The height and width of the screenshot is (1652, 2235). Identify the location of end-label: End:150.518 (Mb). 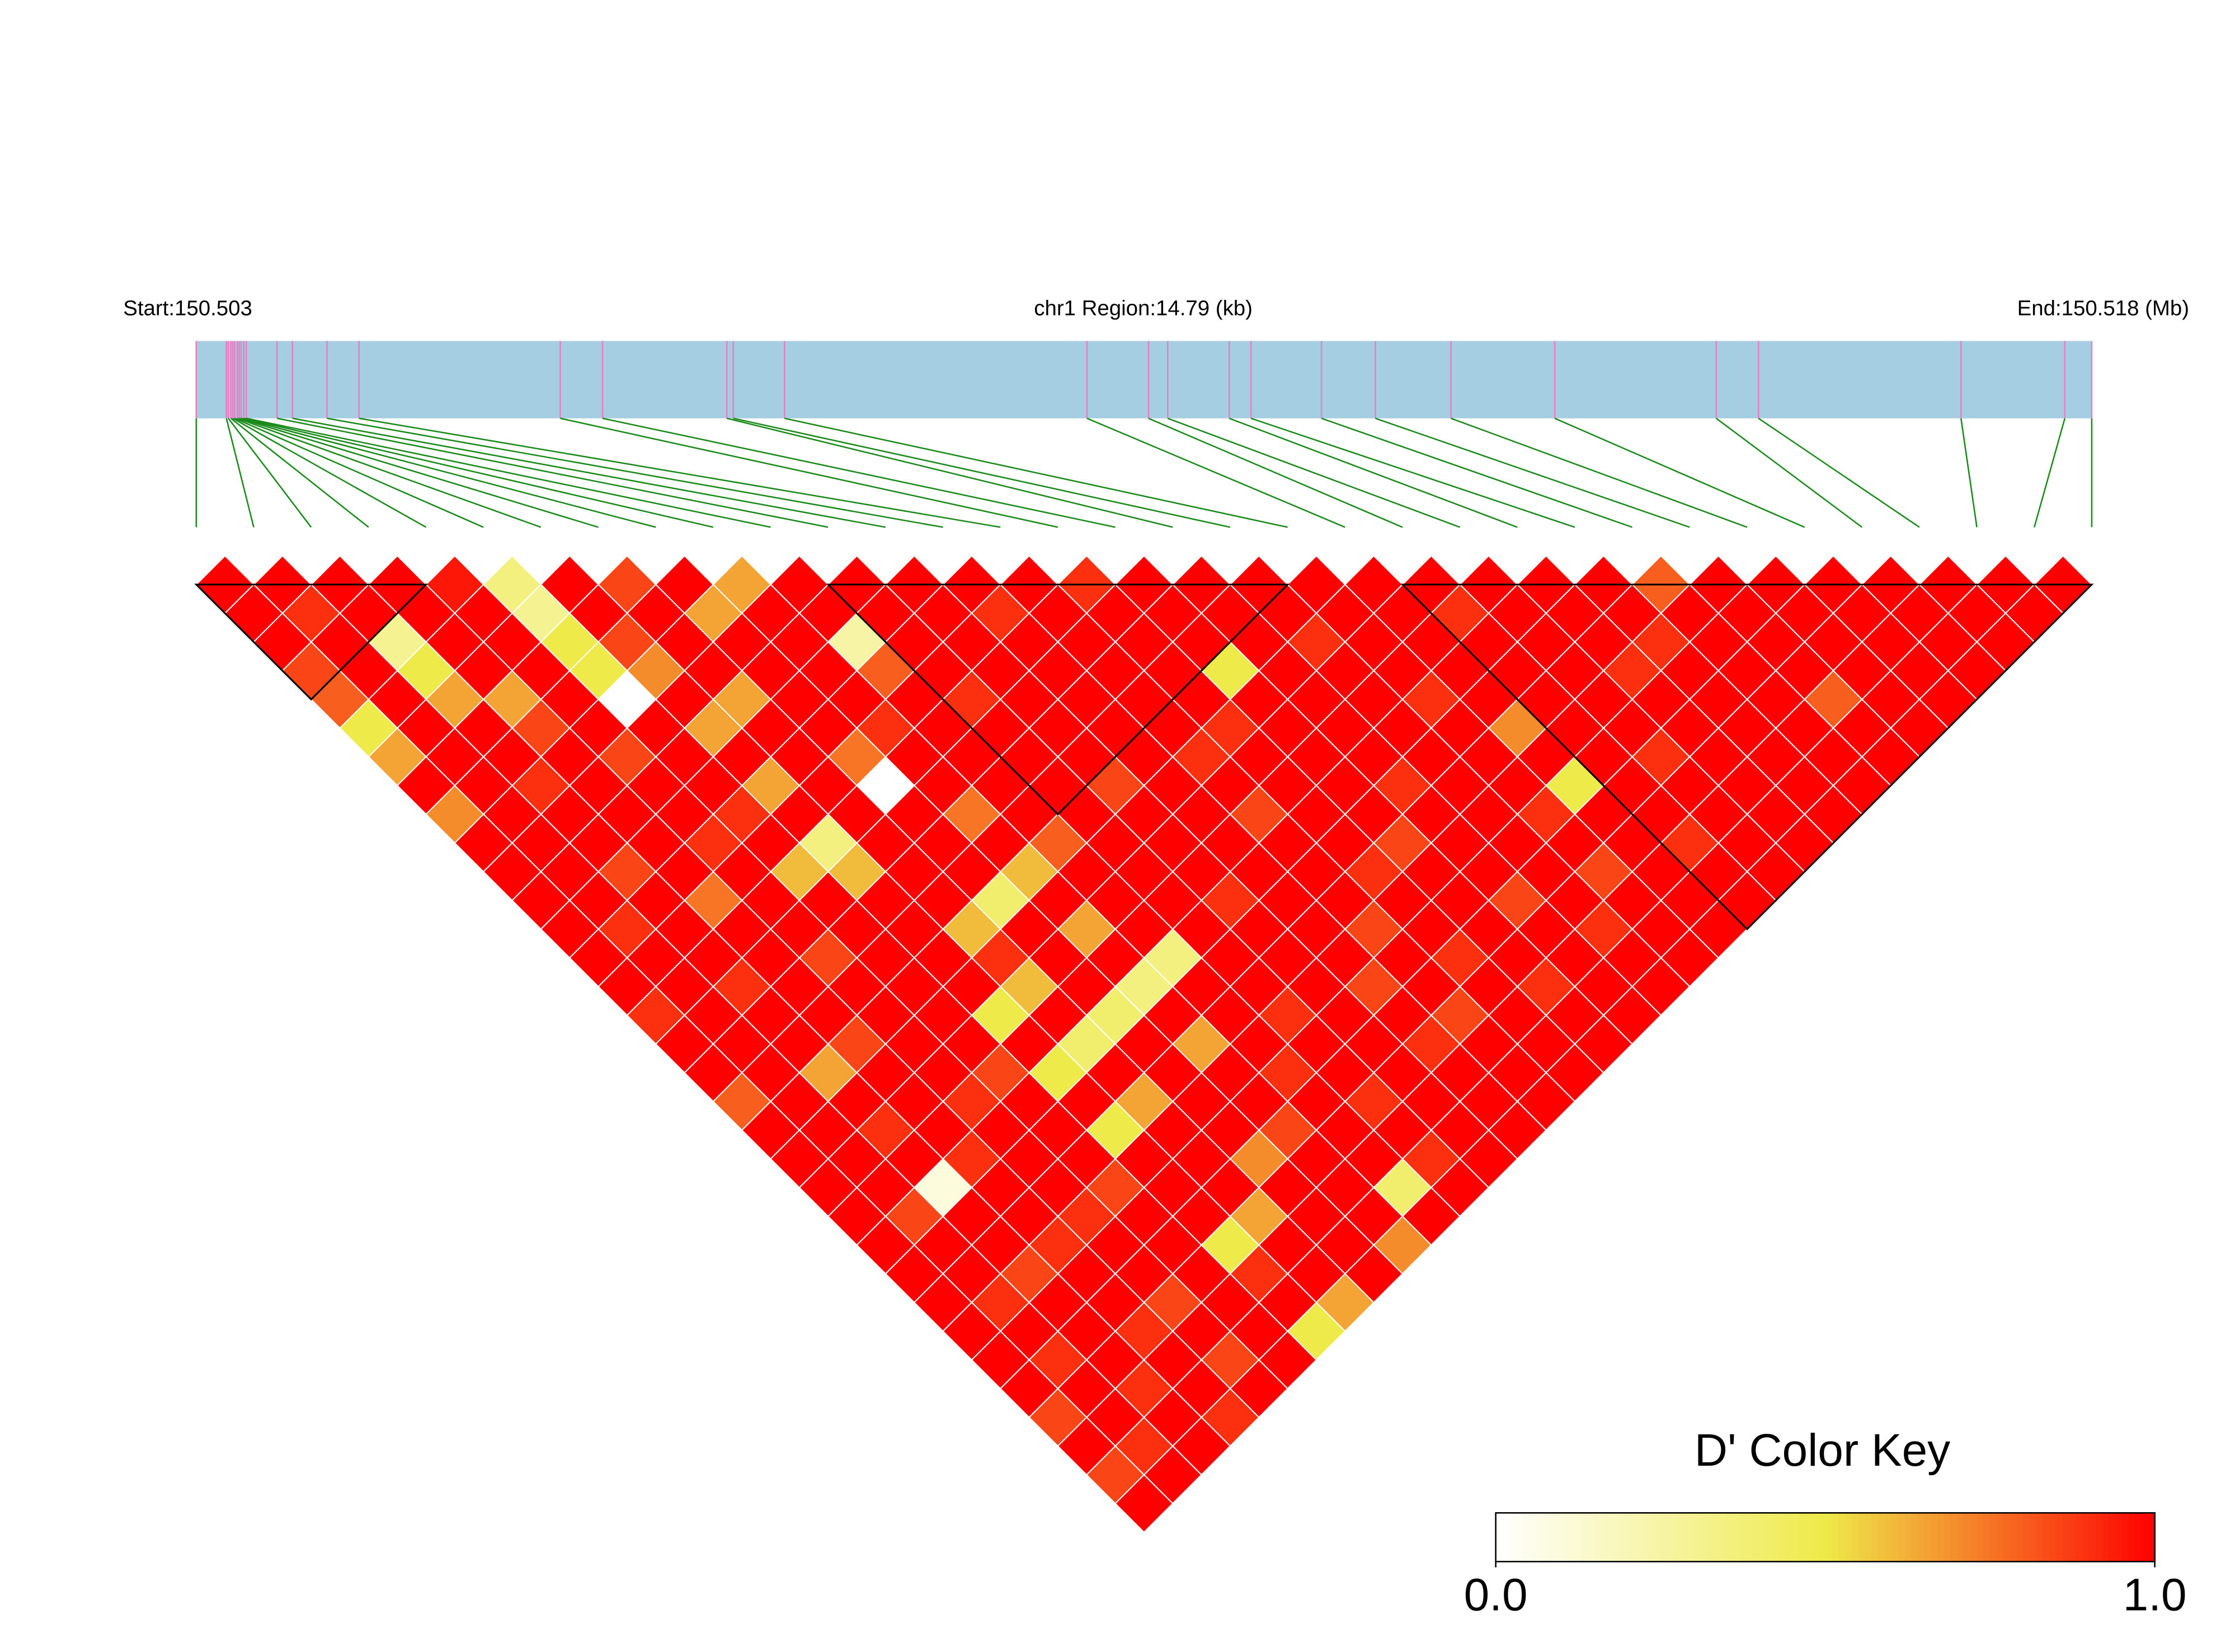
(2103, 308).